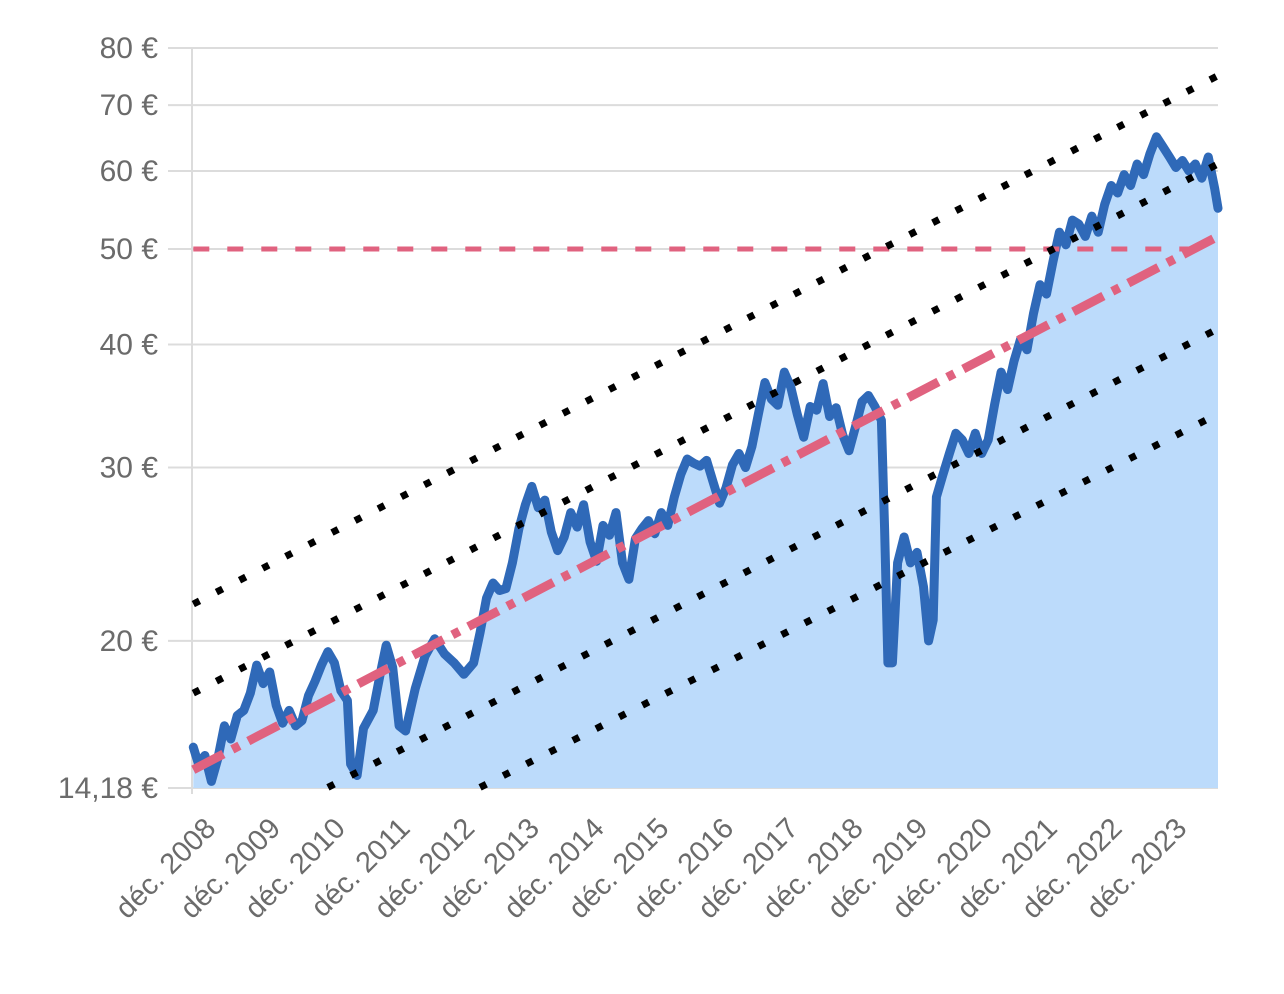  Describe the element at coordinates (129, 344) in the screenshot. I see `y-tick-label: 40 €` at that location.